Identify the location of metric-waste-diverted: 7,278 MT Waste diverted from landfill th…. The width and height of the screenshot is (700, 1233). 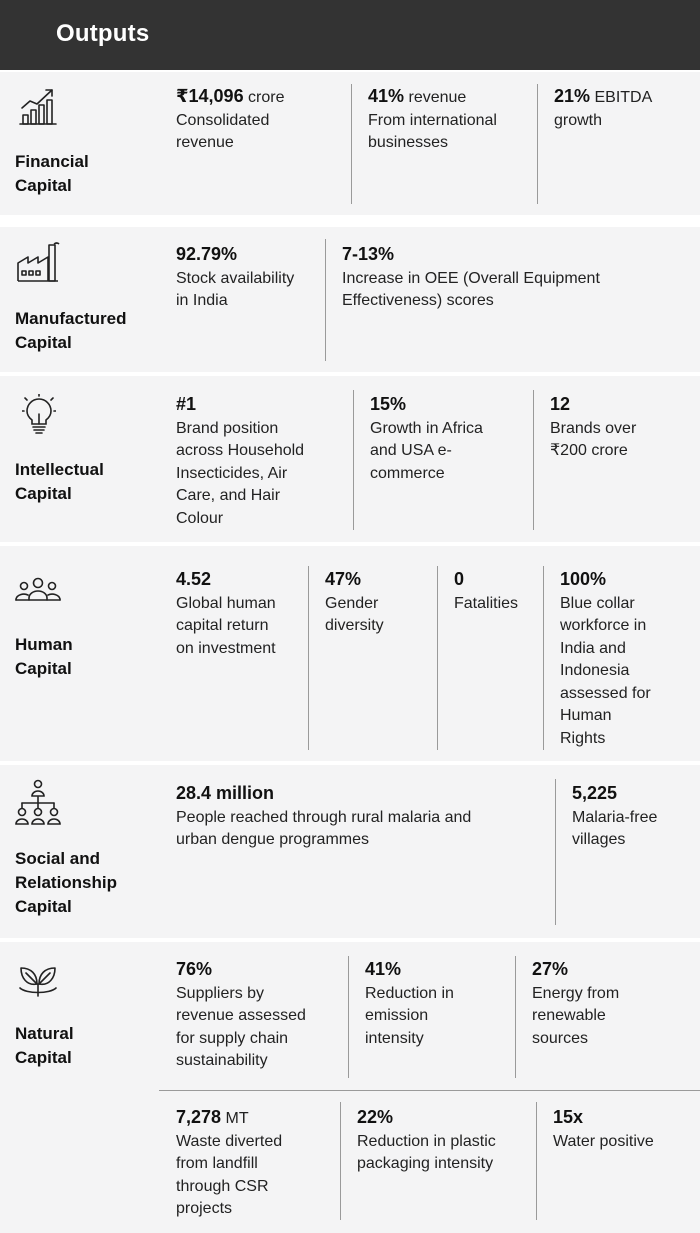
(229, 1162).